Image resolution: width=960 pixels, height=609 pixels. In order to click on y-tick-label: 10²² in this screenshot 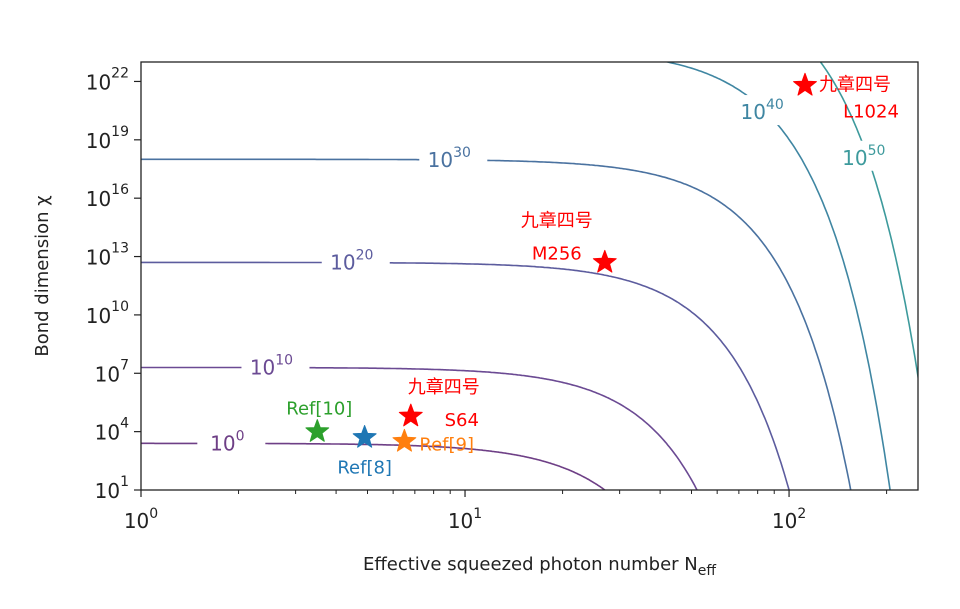, I will do `click(107, 79)`.